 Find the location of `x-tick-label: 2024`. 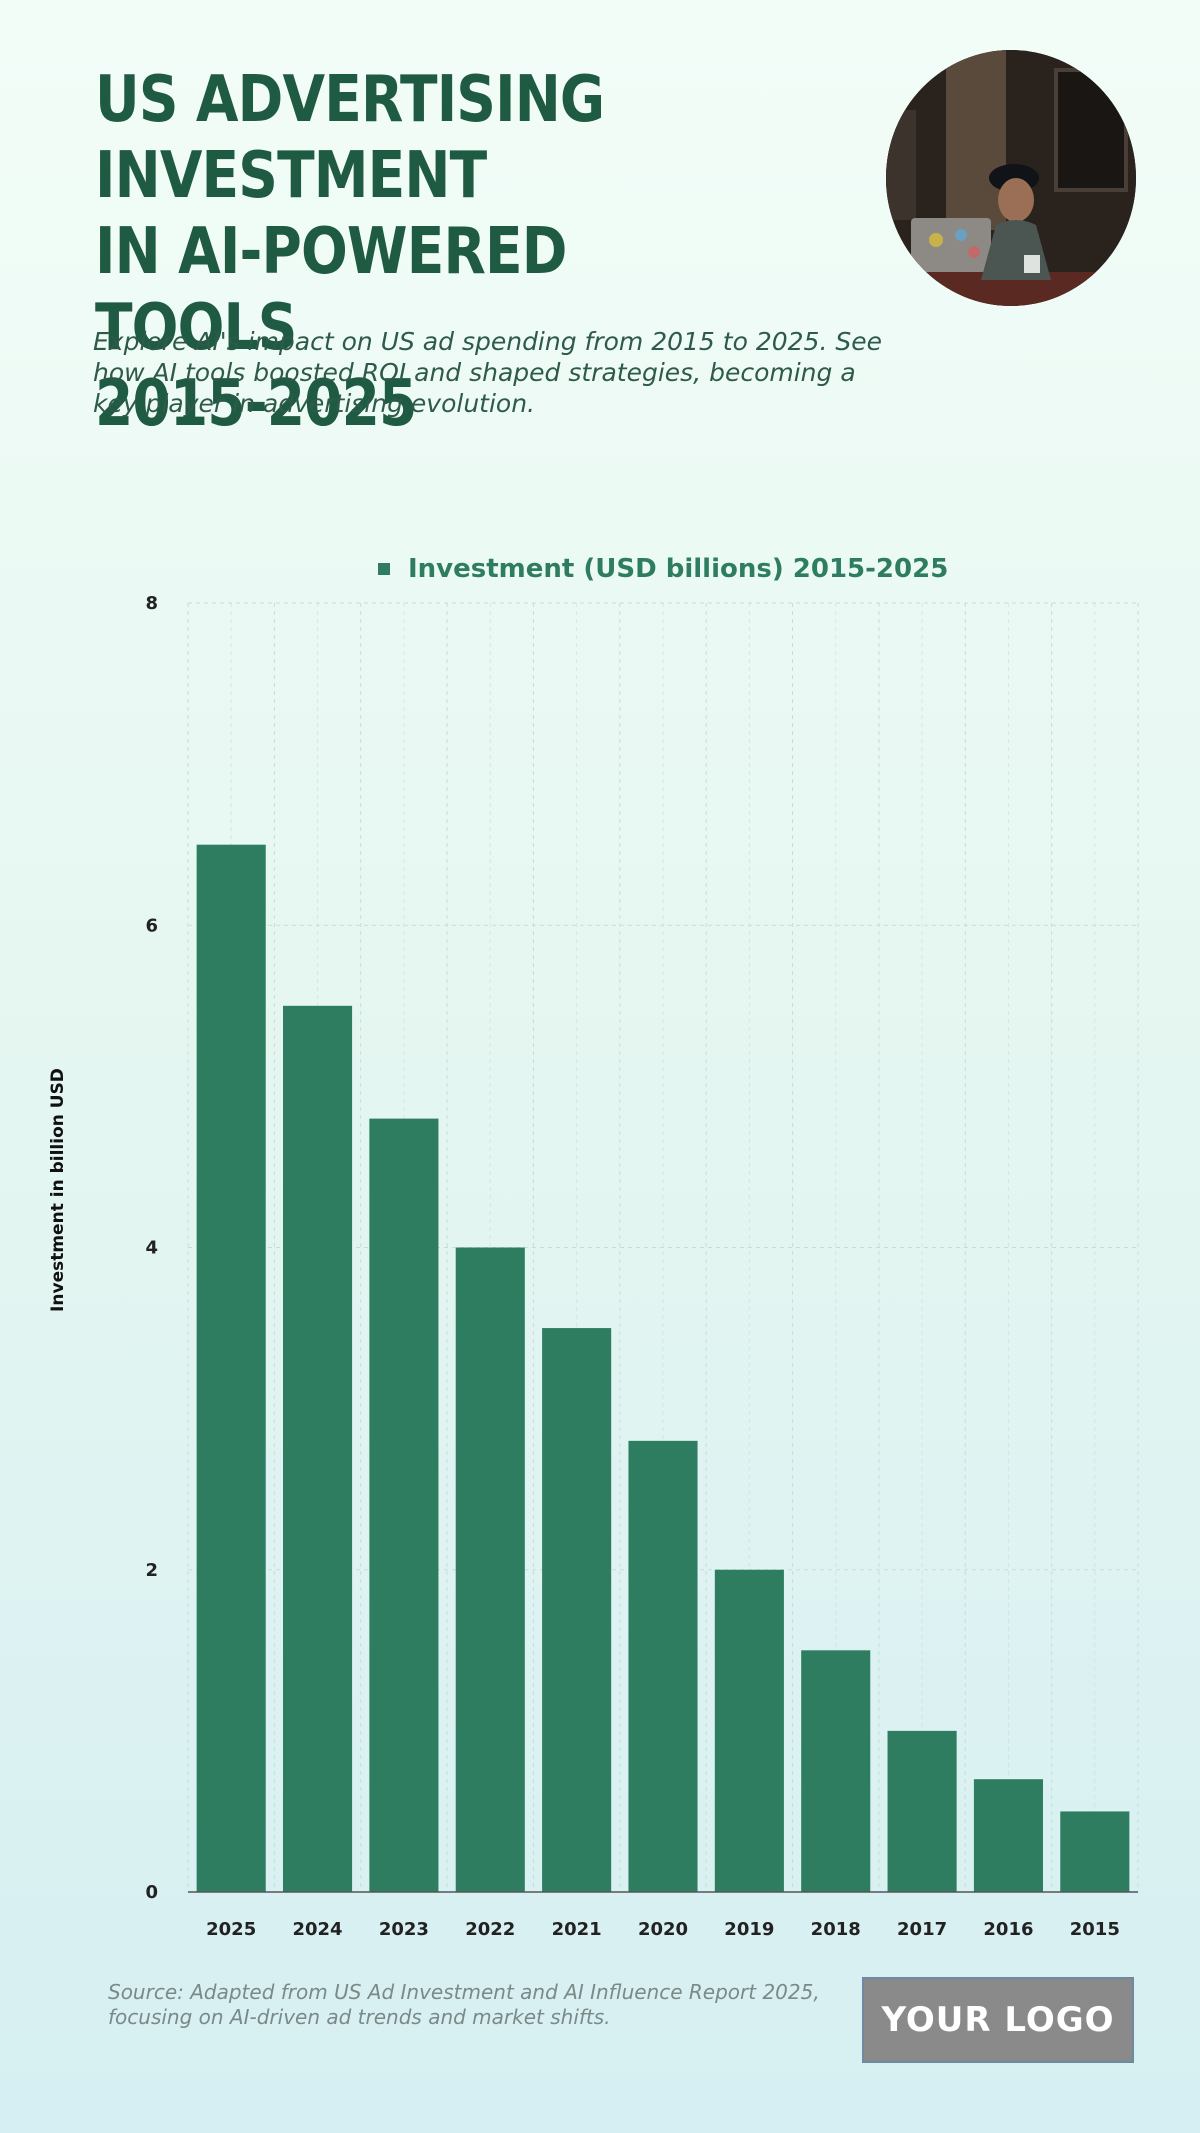

x-tick-label: 2024 is located at coordinates (317, 1929).